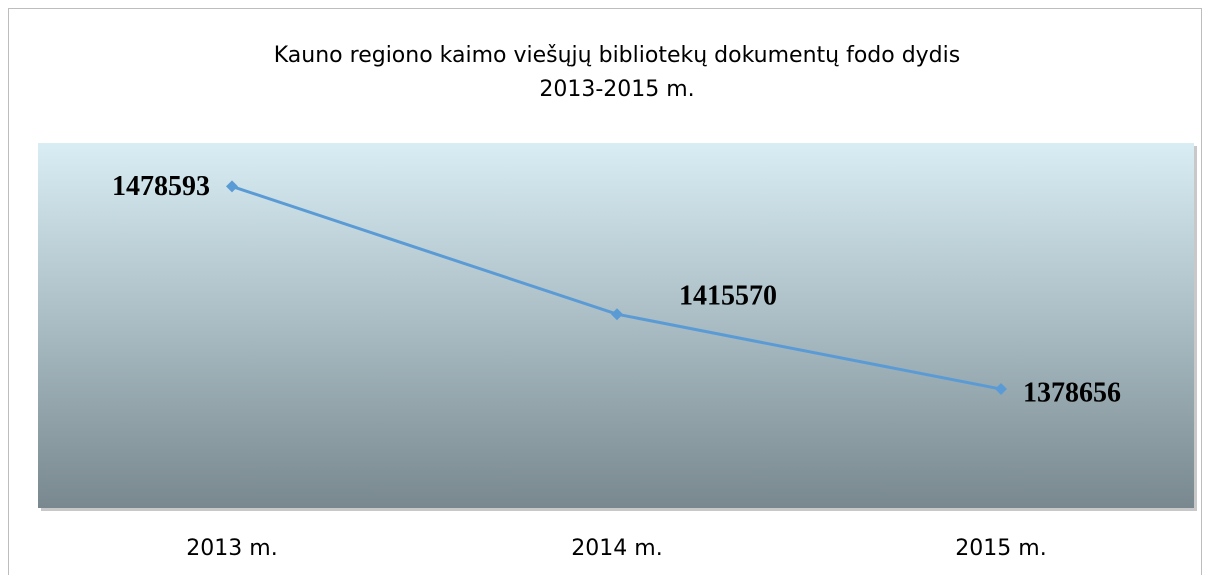 The height and width of the screenshot is (575, 1211). I want to click on data-label: 1478593, so click(161, 186).